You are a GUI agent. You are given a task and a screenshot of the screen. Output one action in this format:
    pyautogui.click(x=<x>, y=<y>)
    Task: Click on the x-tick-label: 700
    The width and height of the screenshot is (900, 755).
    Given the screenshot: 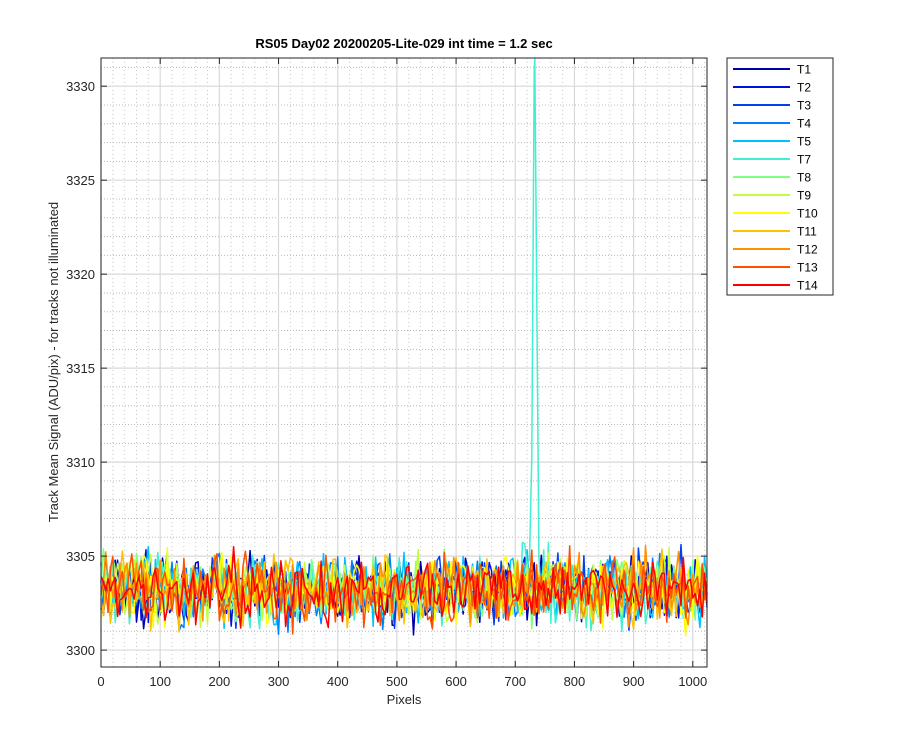 What is the action you would take?
    pyautogui.click(x=515, y=681)
    